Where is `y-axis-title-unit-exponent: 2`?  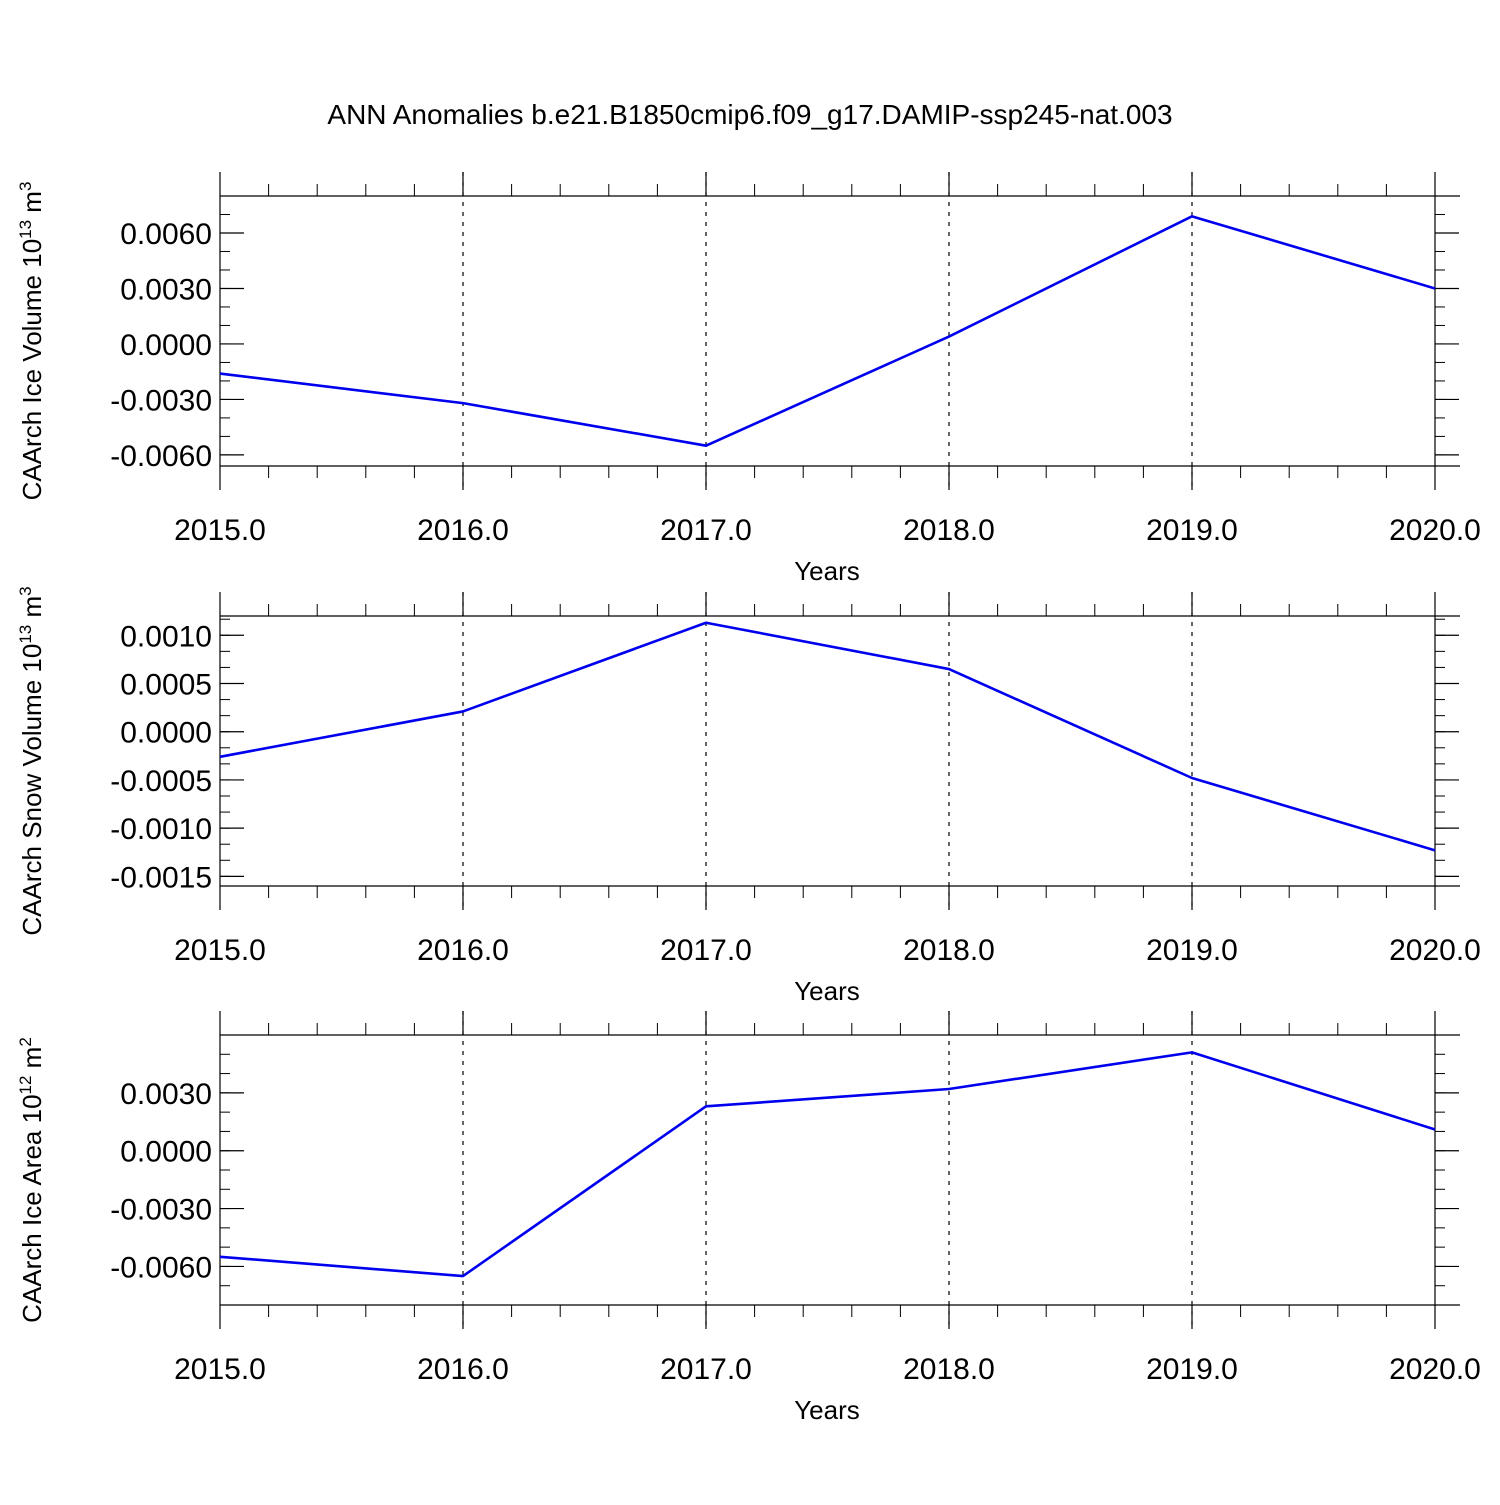 y-axis-title-unit-exponent: 2 is located at coordinates (25, 1041).